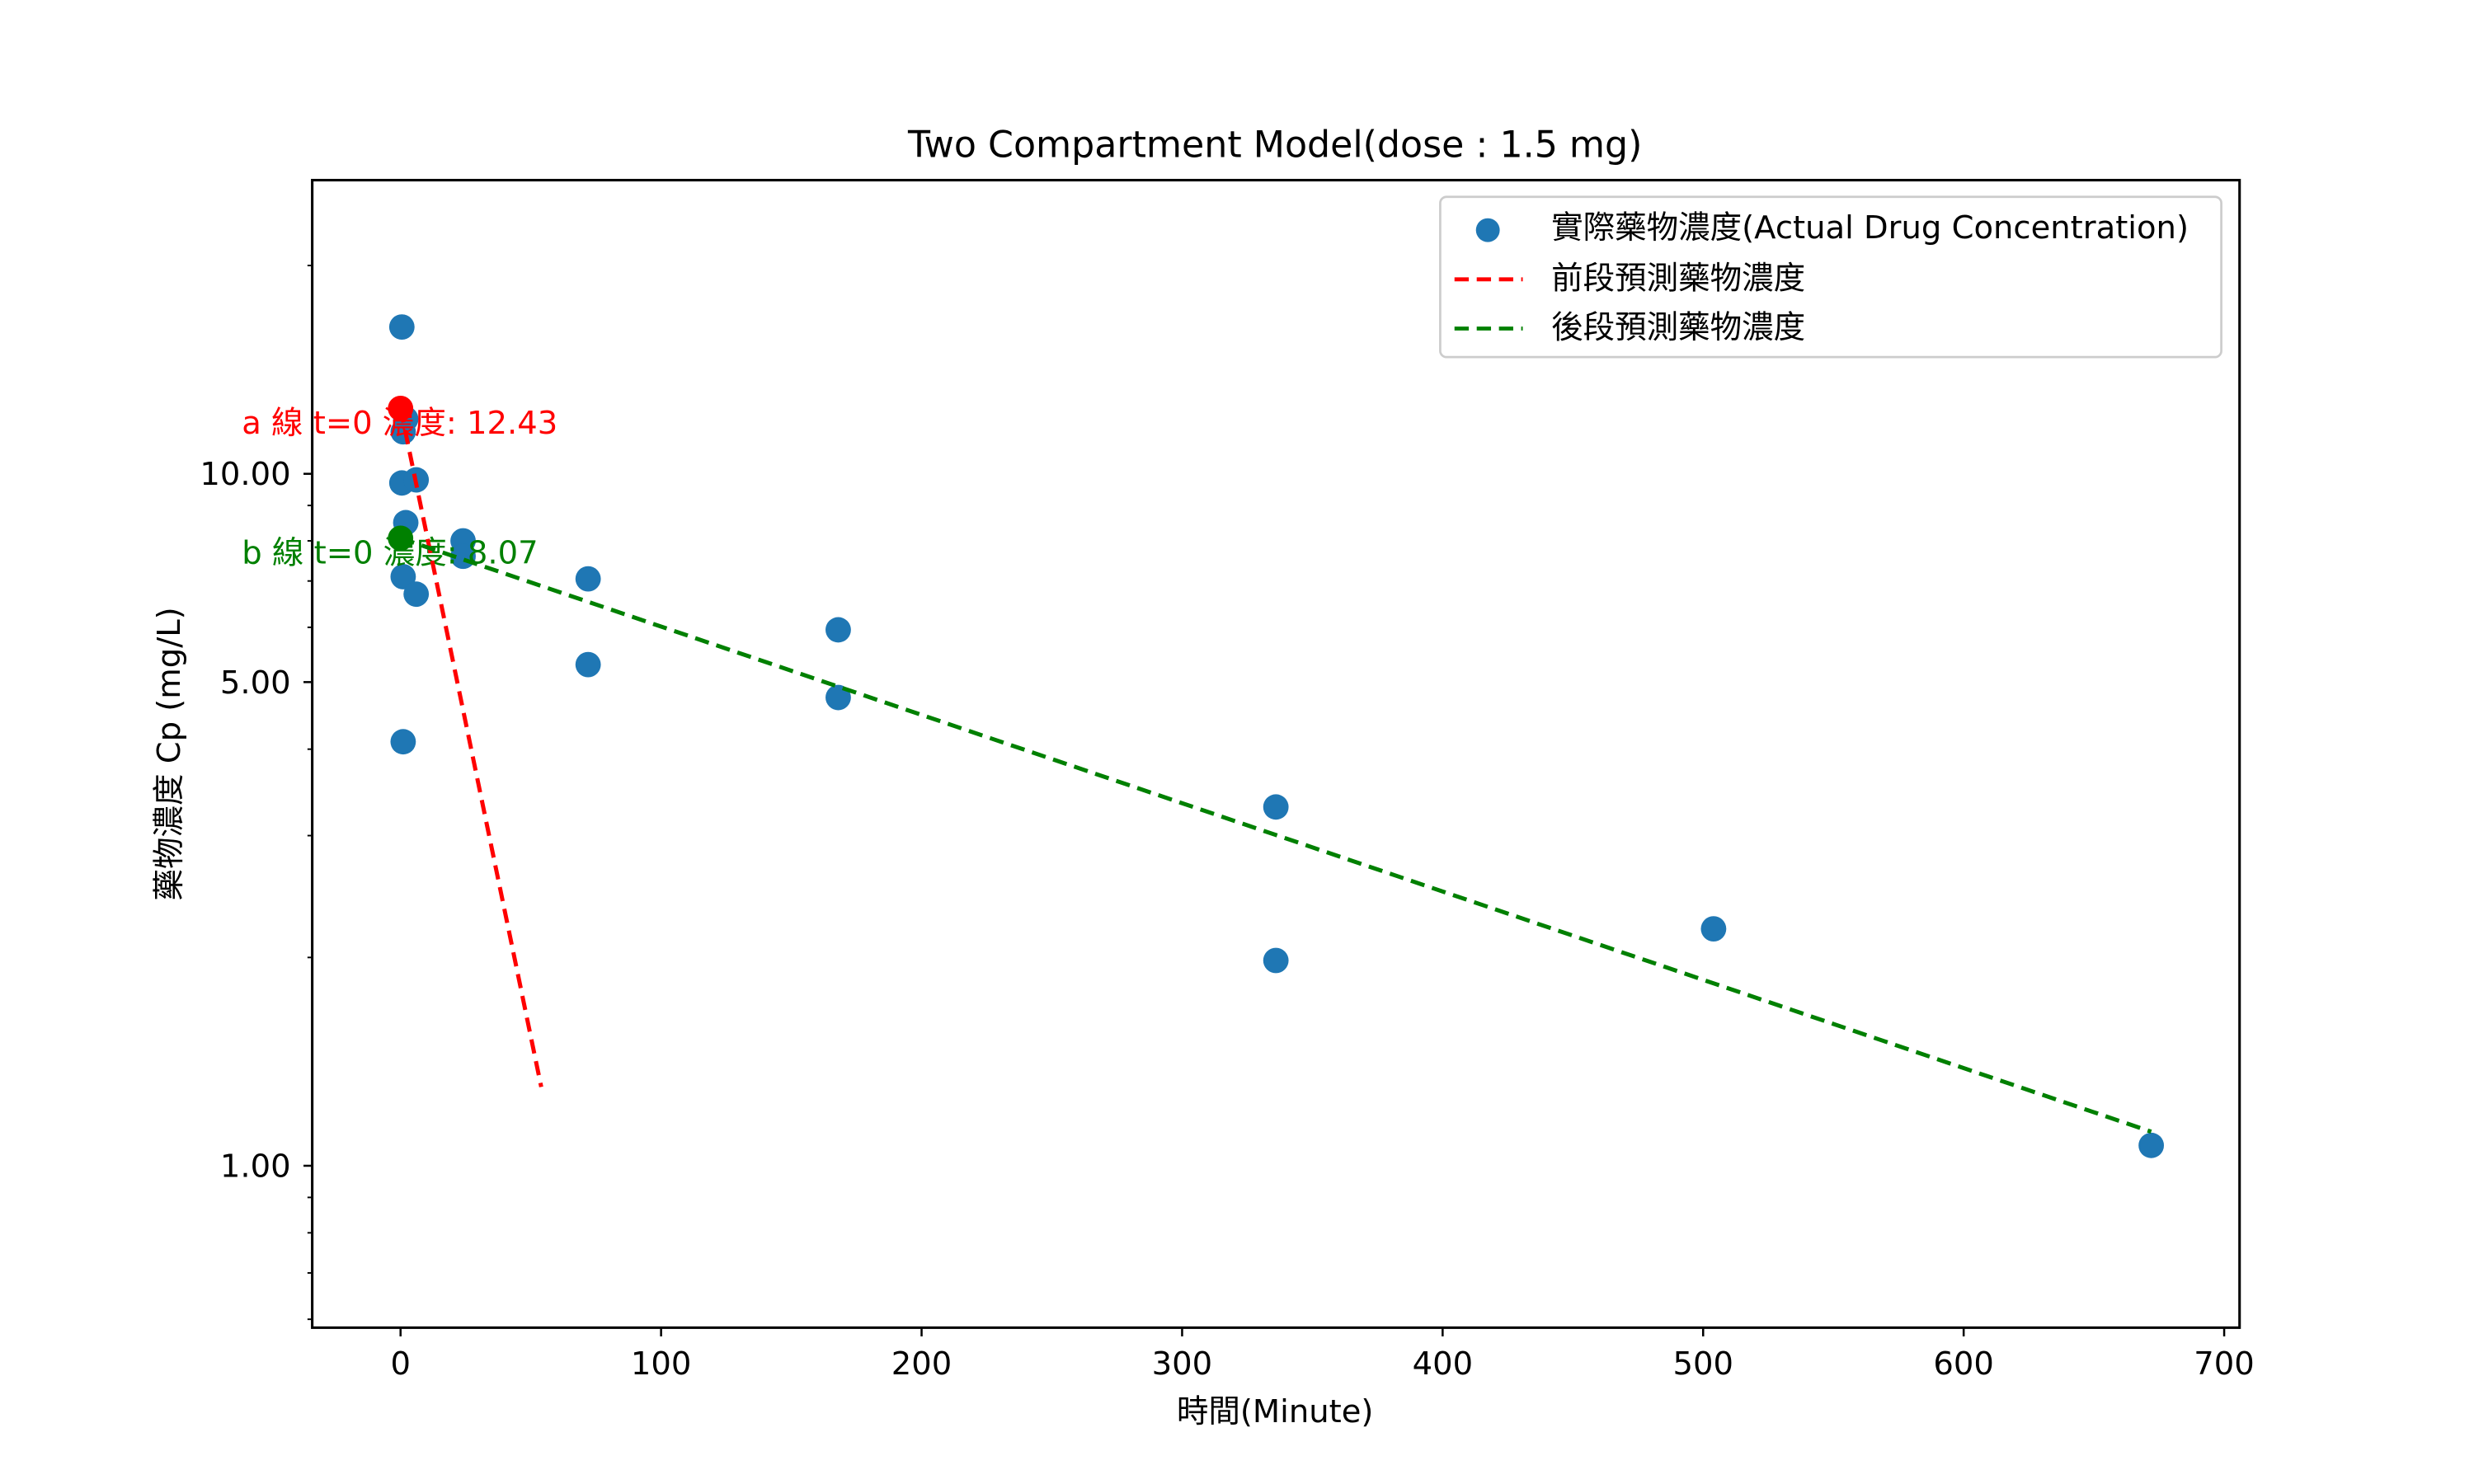  What do you see at coordinates (1275, 1411) in the screenshot?
I see `x-axis-label: 時間(Minute)` at bounding box center [1275, 1411].